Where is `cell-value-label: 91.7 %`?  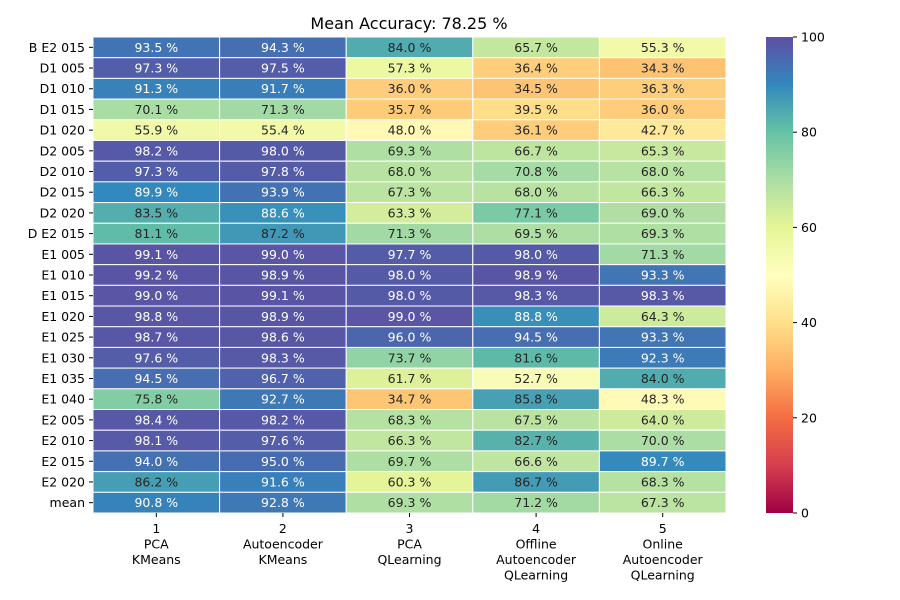
cell-value-label: 91.7 % is located at coordinates (283, 88).